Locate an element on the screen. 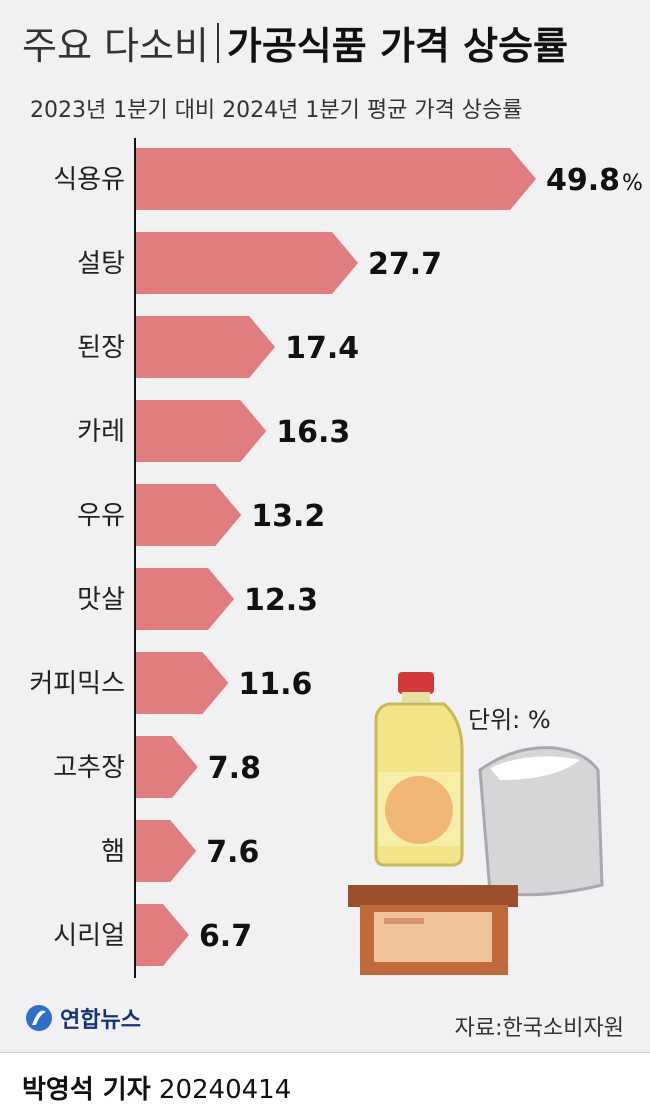 The height and width of the screenshot is (1120, 650). agency-logo: 연합뉴스 is located at coordinates (82, 1018).